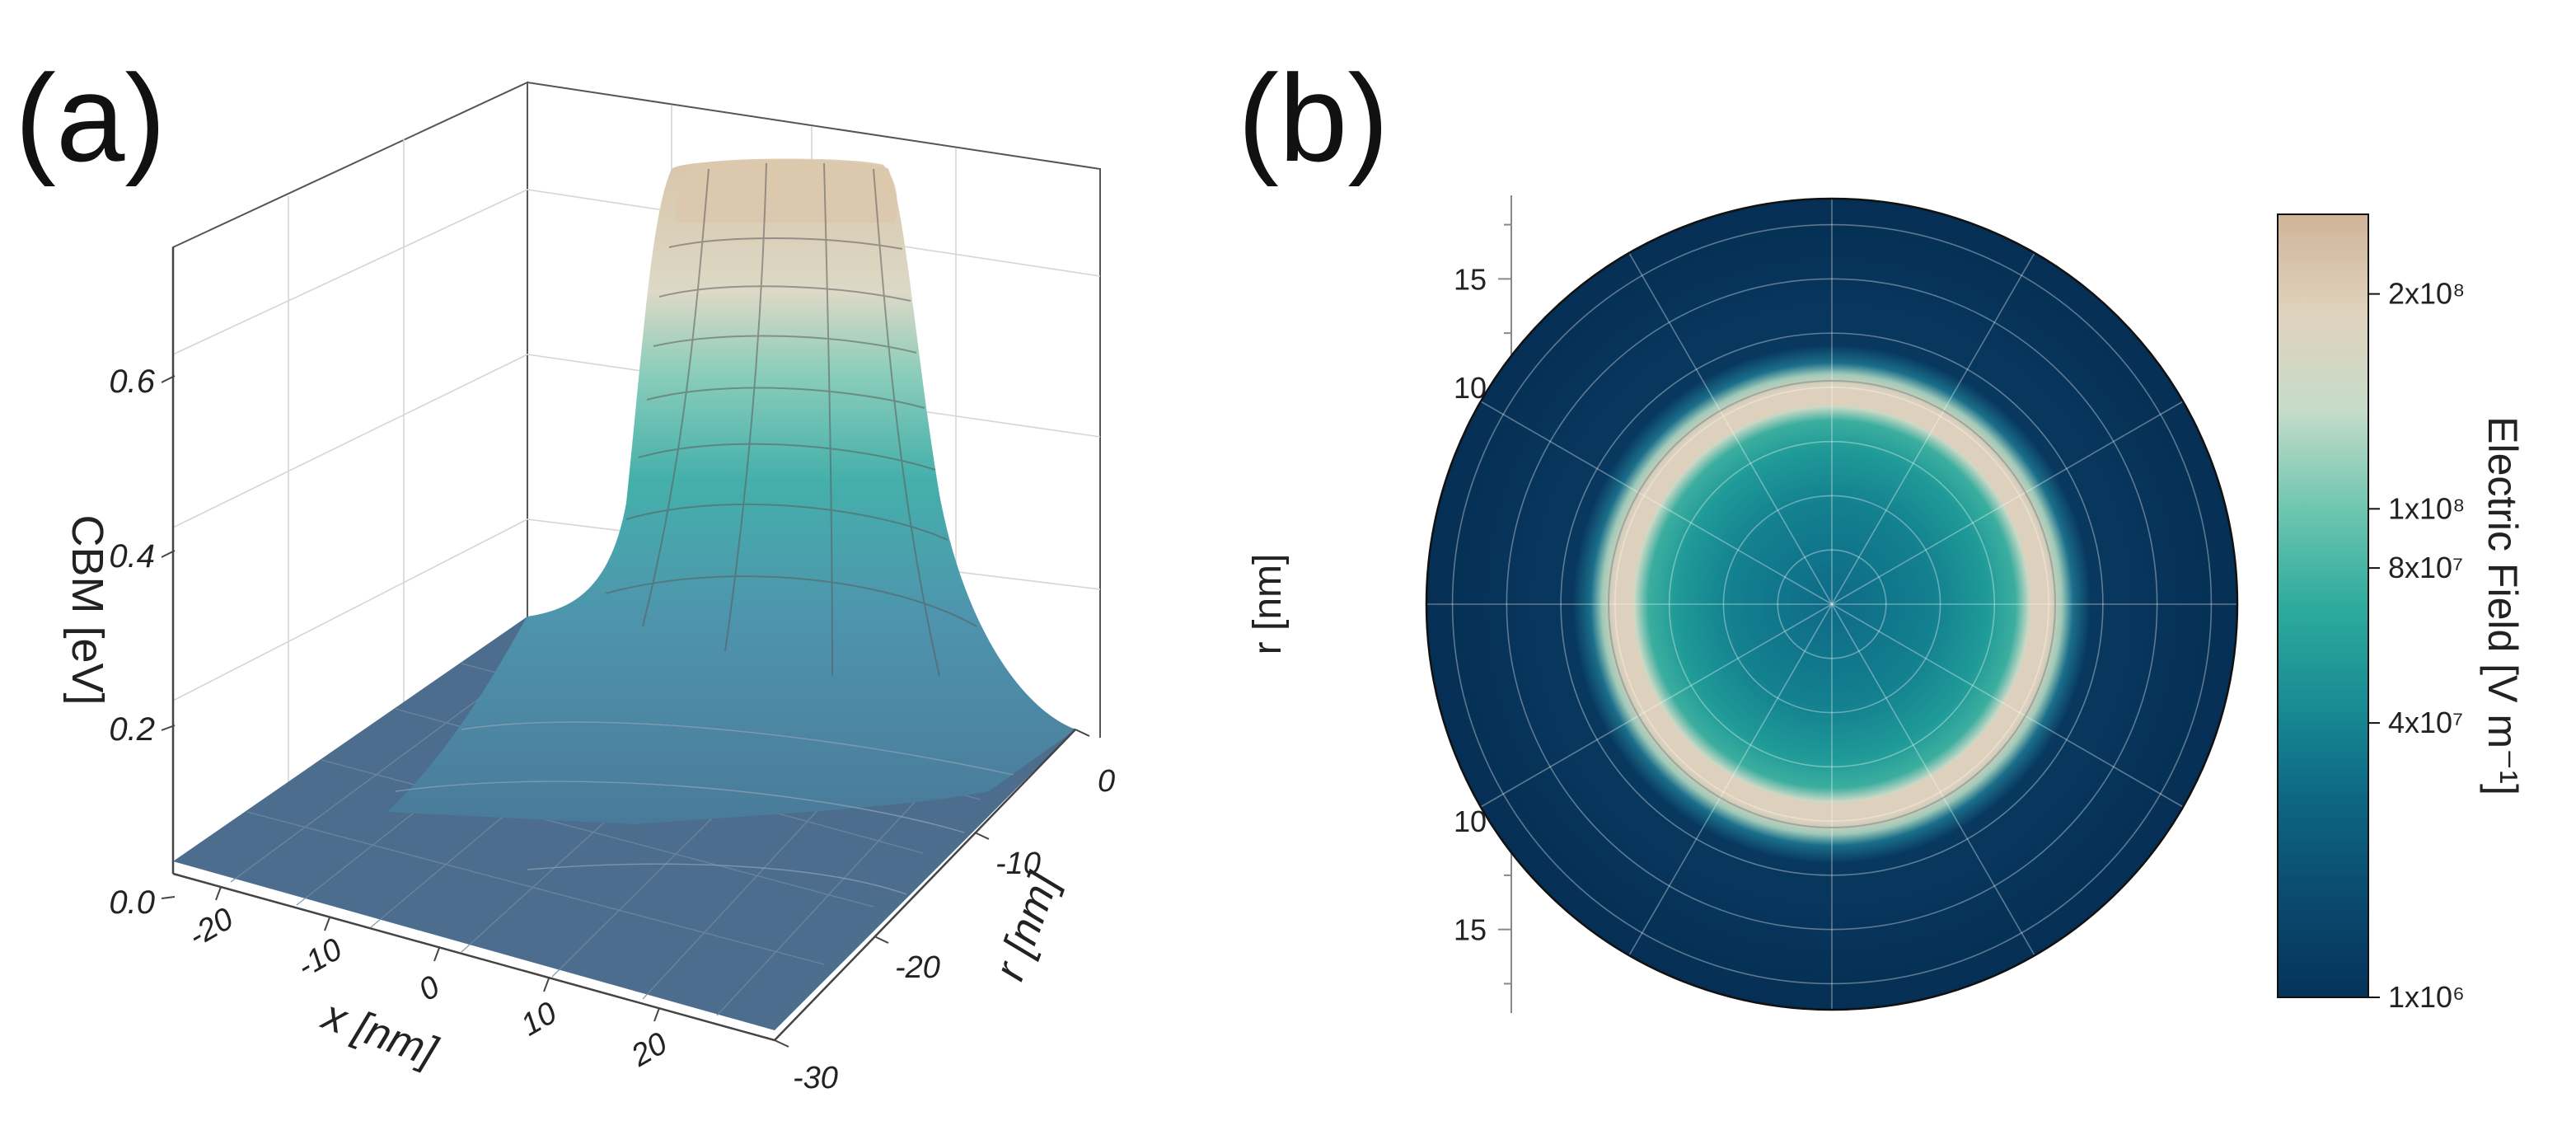 The width and height of the screenshot is (2576, 1135). Describe the element at coordinates (379, 1033) in the screenshot. I see `x-axis-label: x [nm]` at that location.